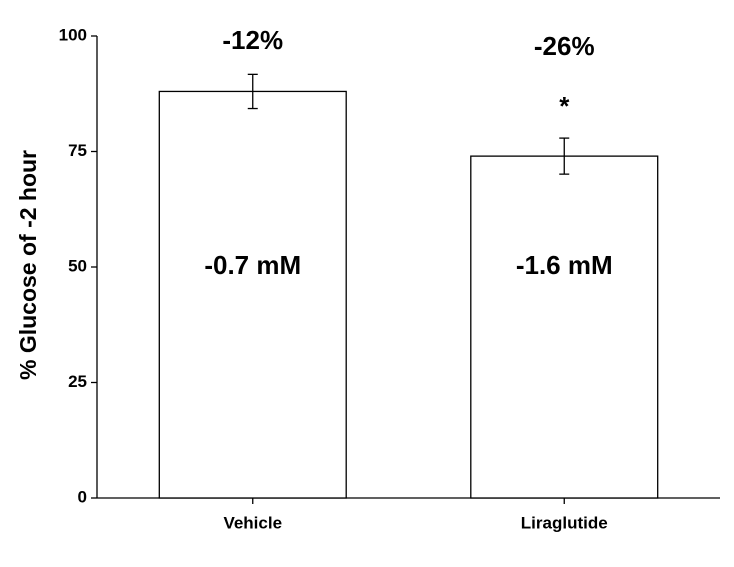 Image resolution: width=734 pixels, height=567 pixels. Describe the element at coordinates (564, 106) in the screenshot. I see `significance-marker: *` at that location.